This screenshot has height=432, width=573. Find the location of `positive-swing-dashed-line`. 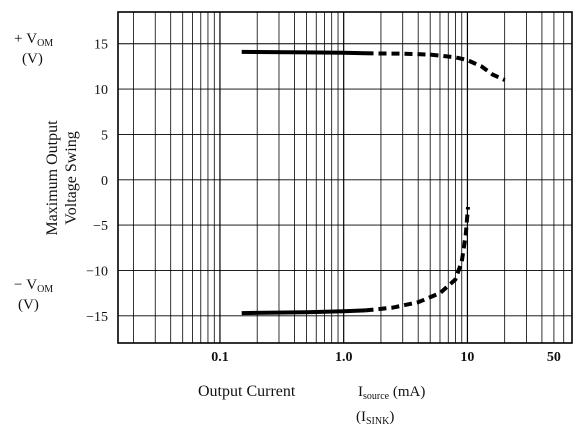

positive-swing-dashed-line is located at coordinates (435, 66).